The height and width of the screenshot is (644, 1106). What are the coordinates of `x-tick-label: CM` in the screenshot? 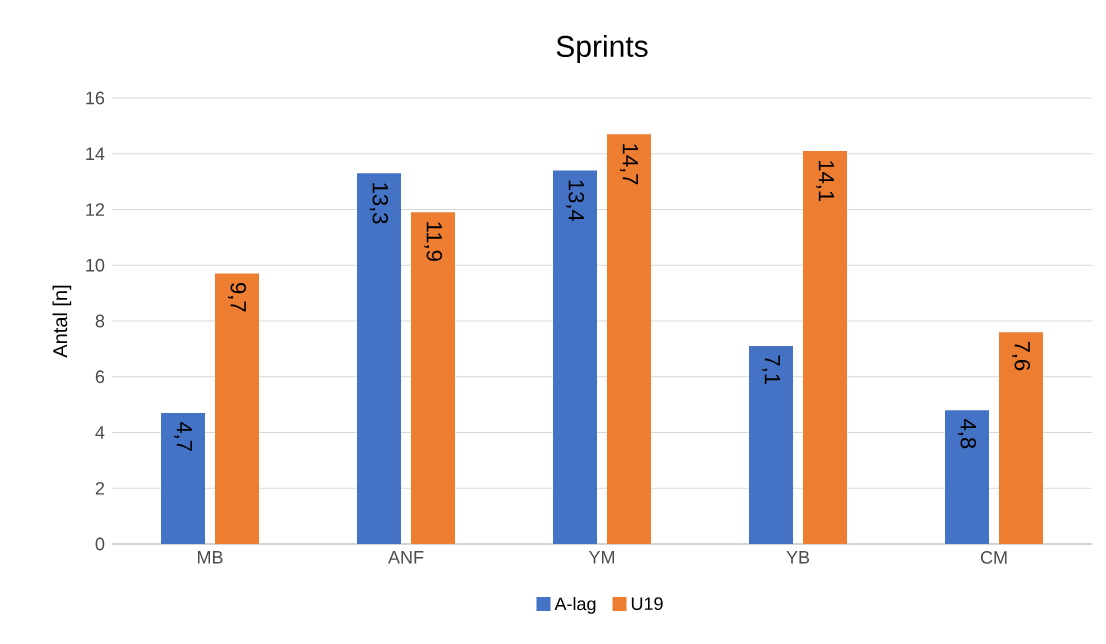 It's located at (993, 557).